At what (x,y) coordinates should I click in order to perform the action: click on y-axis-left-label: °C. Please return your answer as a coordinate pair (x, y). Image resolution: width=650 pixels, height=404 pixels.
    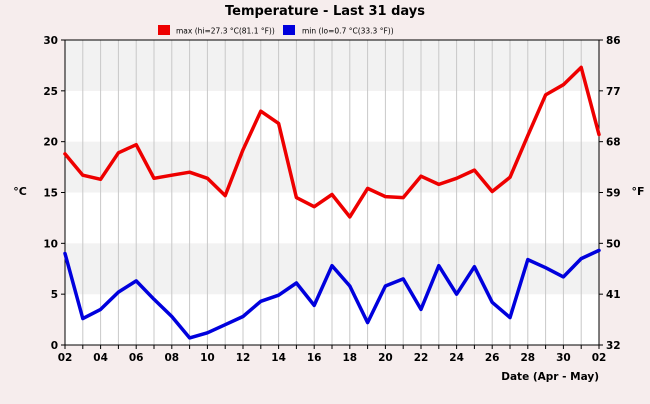
    Looking at the image, I should click on (20, 191).